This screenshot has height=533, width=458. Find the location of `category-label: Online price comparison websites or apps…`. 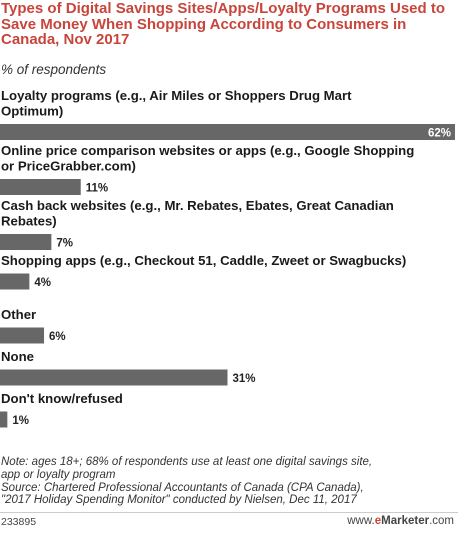

category-label: Online price comparison websites or apps… is located at coordinates (207, 158).